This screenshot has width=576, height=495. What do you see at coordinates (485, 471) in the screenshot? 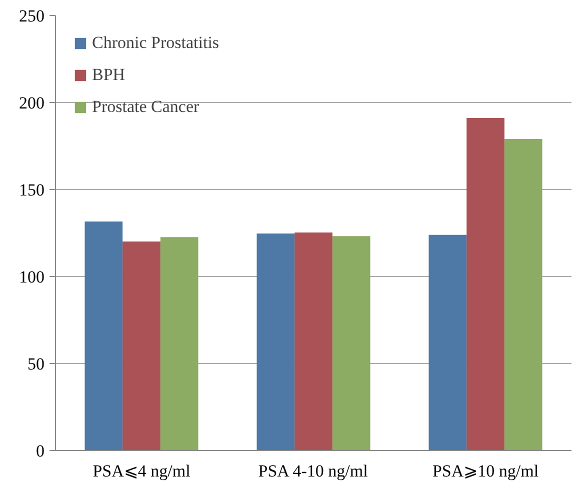
I see `x-tick-label: PSA⩾10 ng/ml` at bounding box center [485, 471].